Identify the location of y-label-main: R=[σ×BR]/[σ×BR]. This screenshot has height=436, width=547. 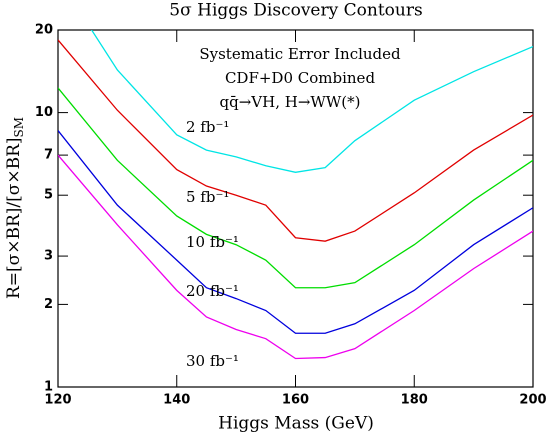
(14, 218).